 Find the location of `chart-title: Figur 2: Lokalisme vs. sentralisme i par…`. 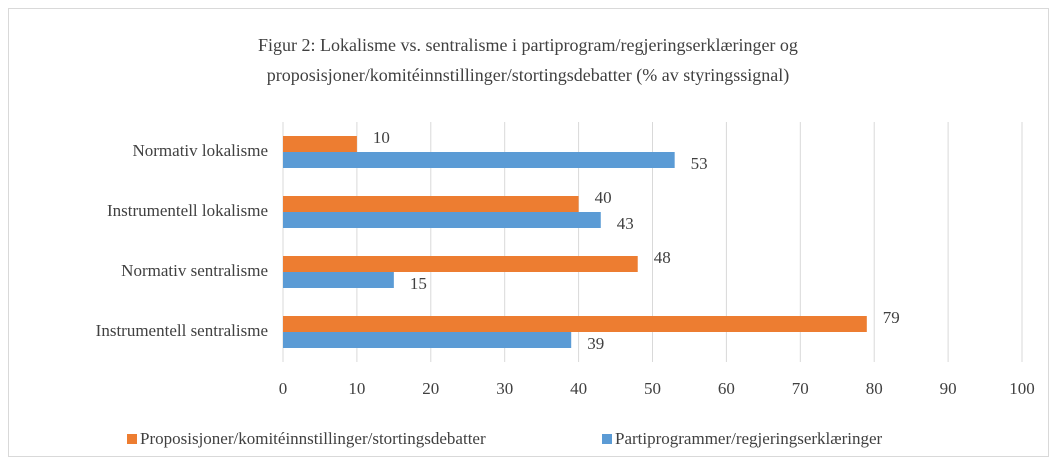

chart-title: Figur 2: Lokalisme vs. sentralisme i par… is located at coordinates (528, 45).